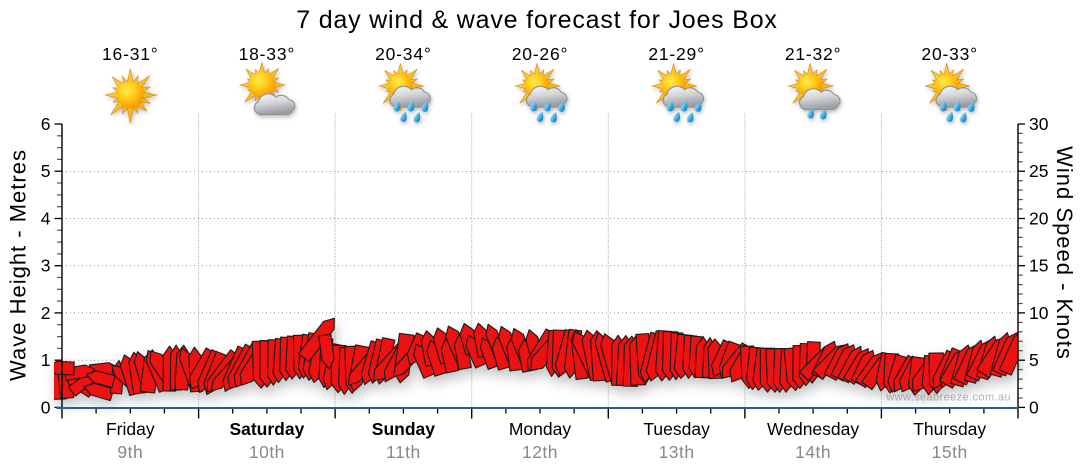 The width and height of the screenshot is (1080, 475). What do you see at coordinates (949, 54) in the screenshot?
I see `svg-text: 20-33°` at bounding box center [949, 54].